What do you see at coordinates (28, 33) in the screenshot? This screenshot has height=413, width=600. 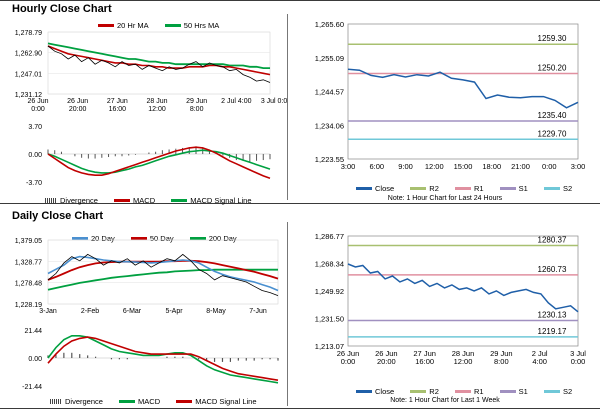 I see `y-tick-label: 1,278.79` at bounding box center [28, 33].